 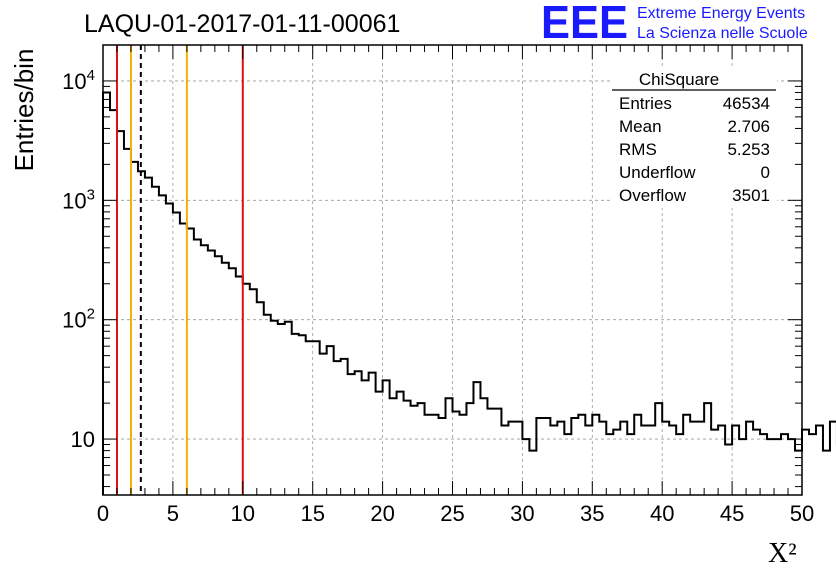 I want to click on stats-label-mean: Mean, so click(x=640, y=126).